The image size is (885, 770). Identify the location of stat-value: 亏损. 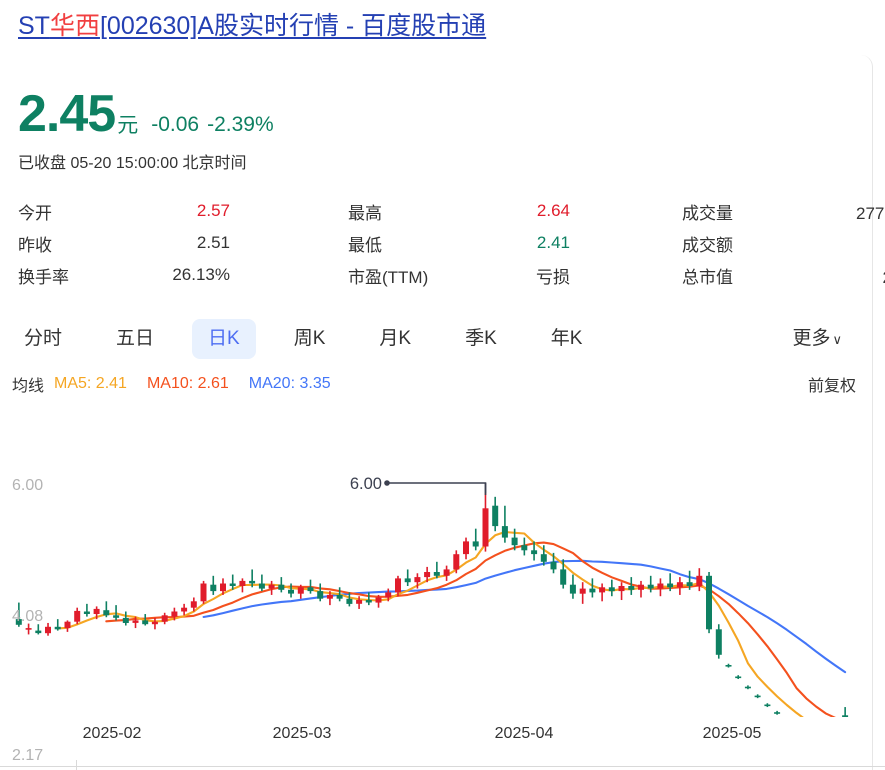
(553, 277).